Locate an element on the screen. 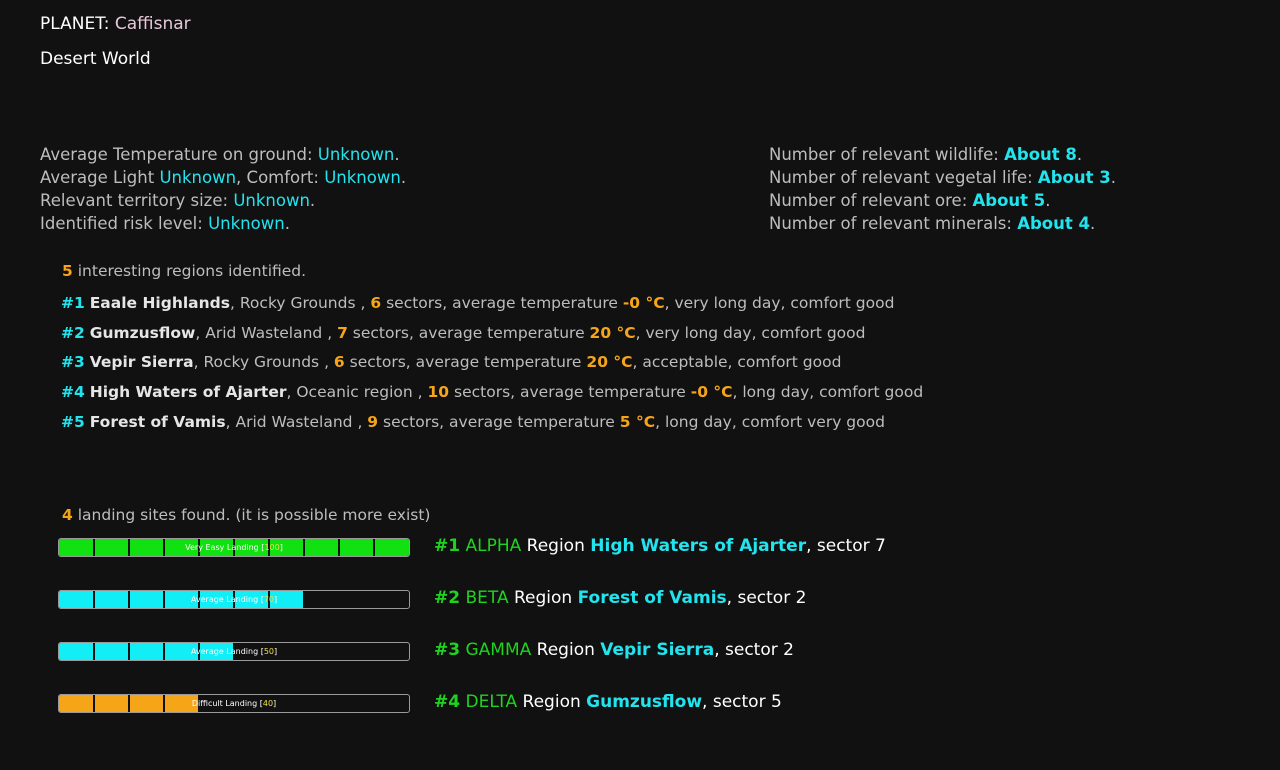 Image resolution: width=1280 pixels, height=770 pixels. region-terrain: Oceanic region is located at coordinates (354, 392).